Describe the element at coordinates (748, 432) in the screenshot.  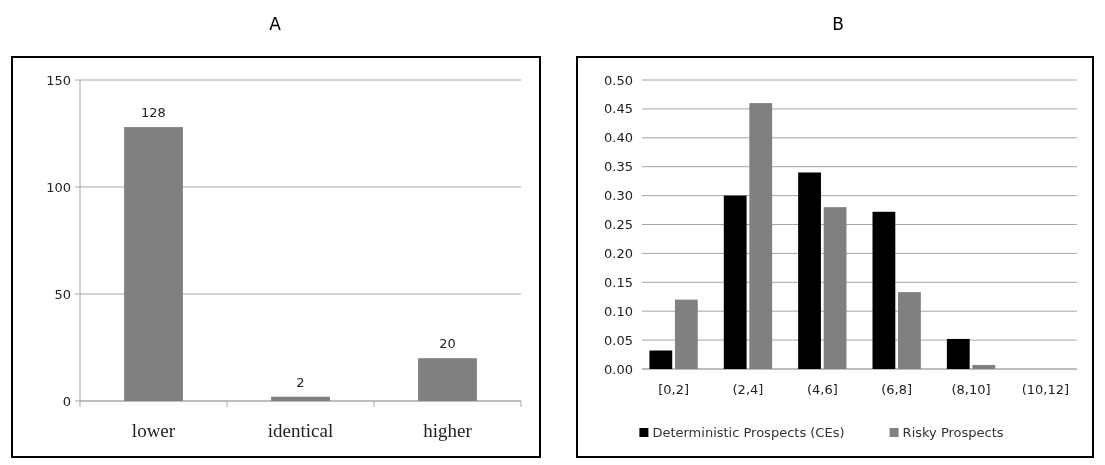
I see `legend-label: Deterministic Prospects (CEs)` at that location.